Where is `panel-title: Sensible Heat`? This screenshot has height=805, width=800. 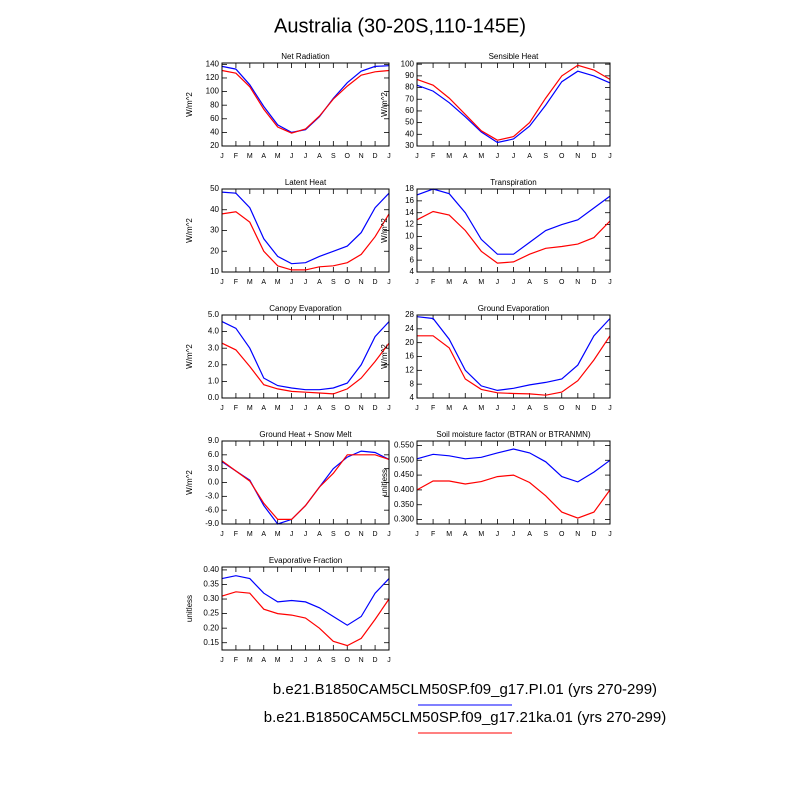
panel-title: Sensible Heat is located at coordinates (514, 56).